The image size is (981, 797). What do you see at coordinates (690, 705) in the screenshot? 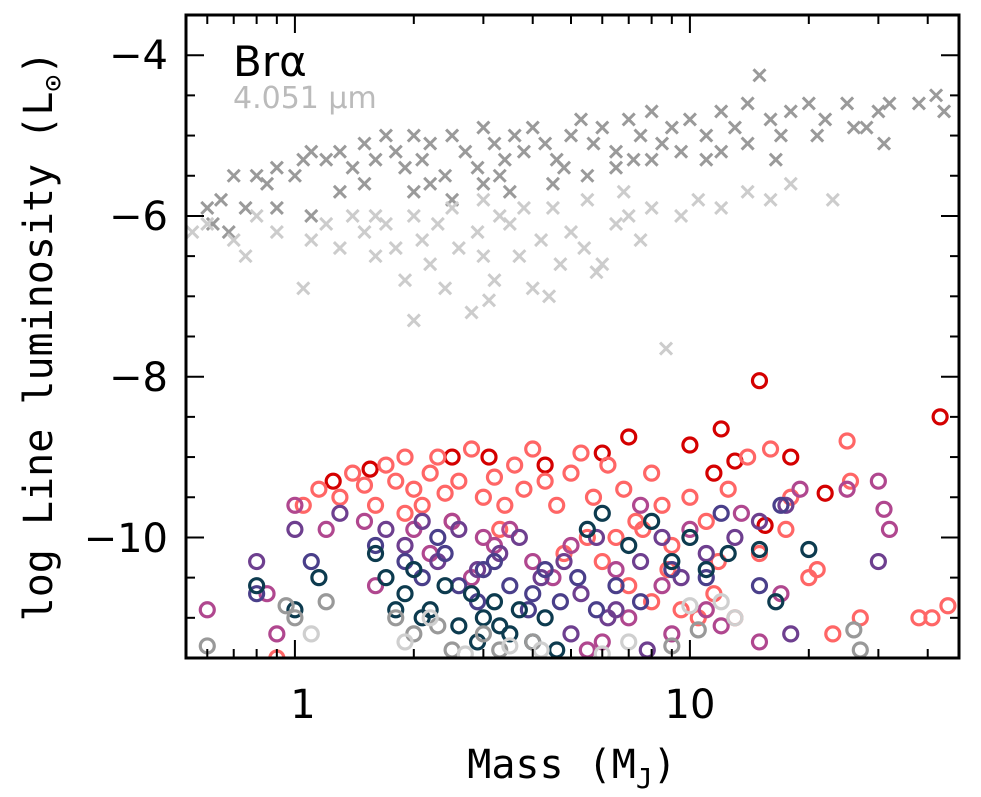
I see `x-tick-label-10: 10` at bounding box center [690, 705].